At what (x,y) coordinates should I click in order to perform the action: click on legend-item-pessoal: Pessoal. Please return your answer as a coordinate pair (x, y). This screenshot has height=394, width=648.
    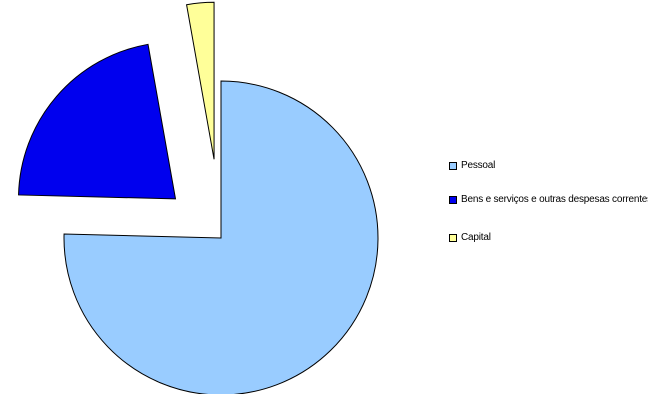
    Looking at the image, I should click on (548, 166).